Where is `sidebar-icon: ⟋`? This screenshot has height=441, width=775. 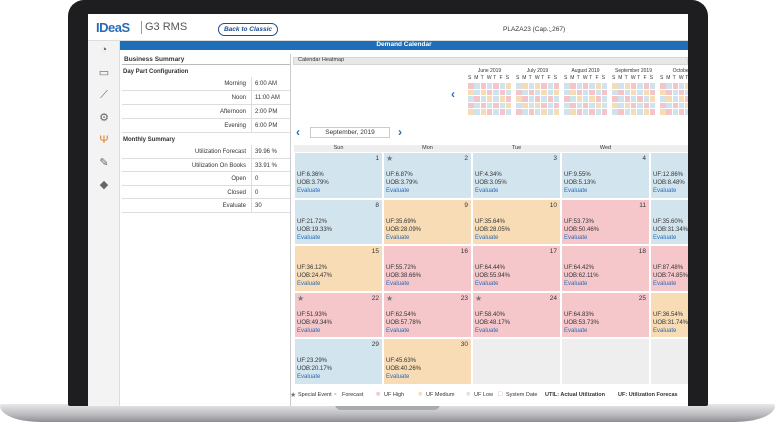
sidebar-icon: ⟋ is located at coordinates (104, 95).